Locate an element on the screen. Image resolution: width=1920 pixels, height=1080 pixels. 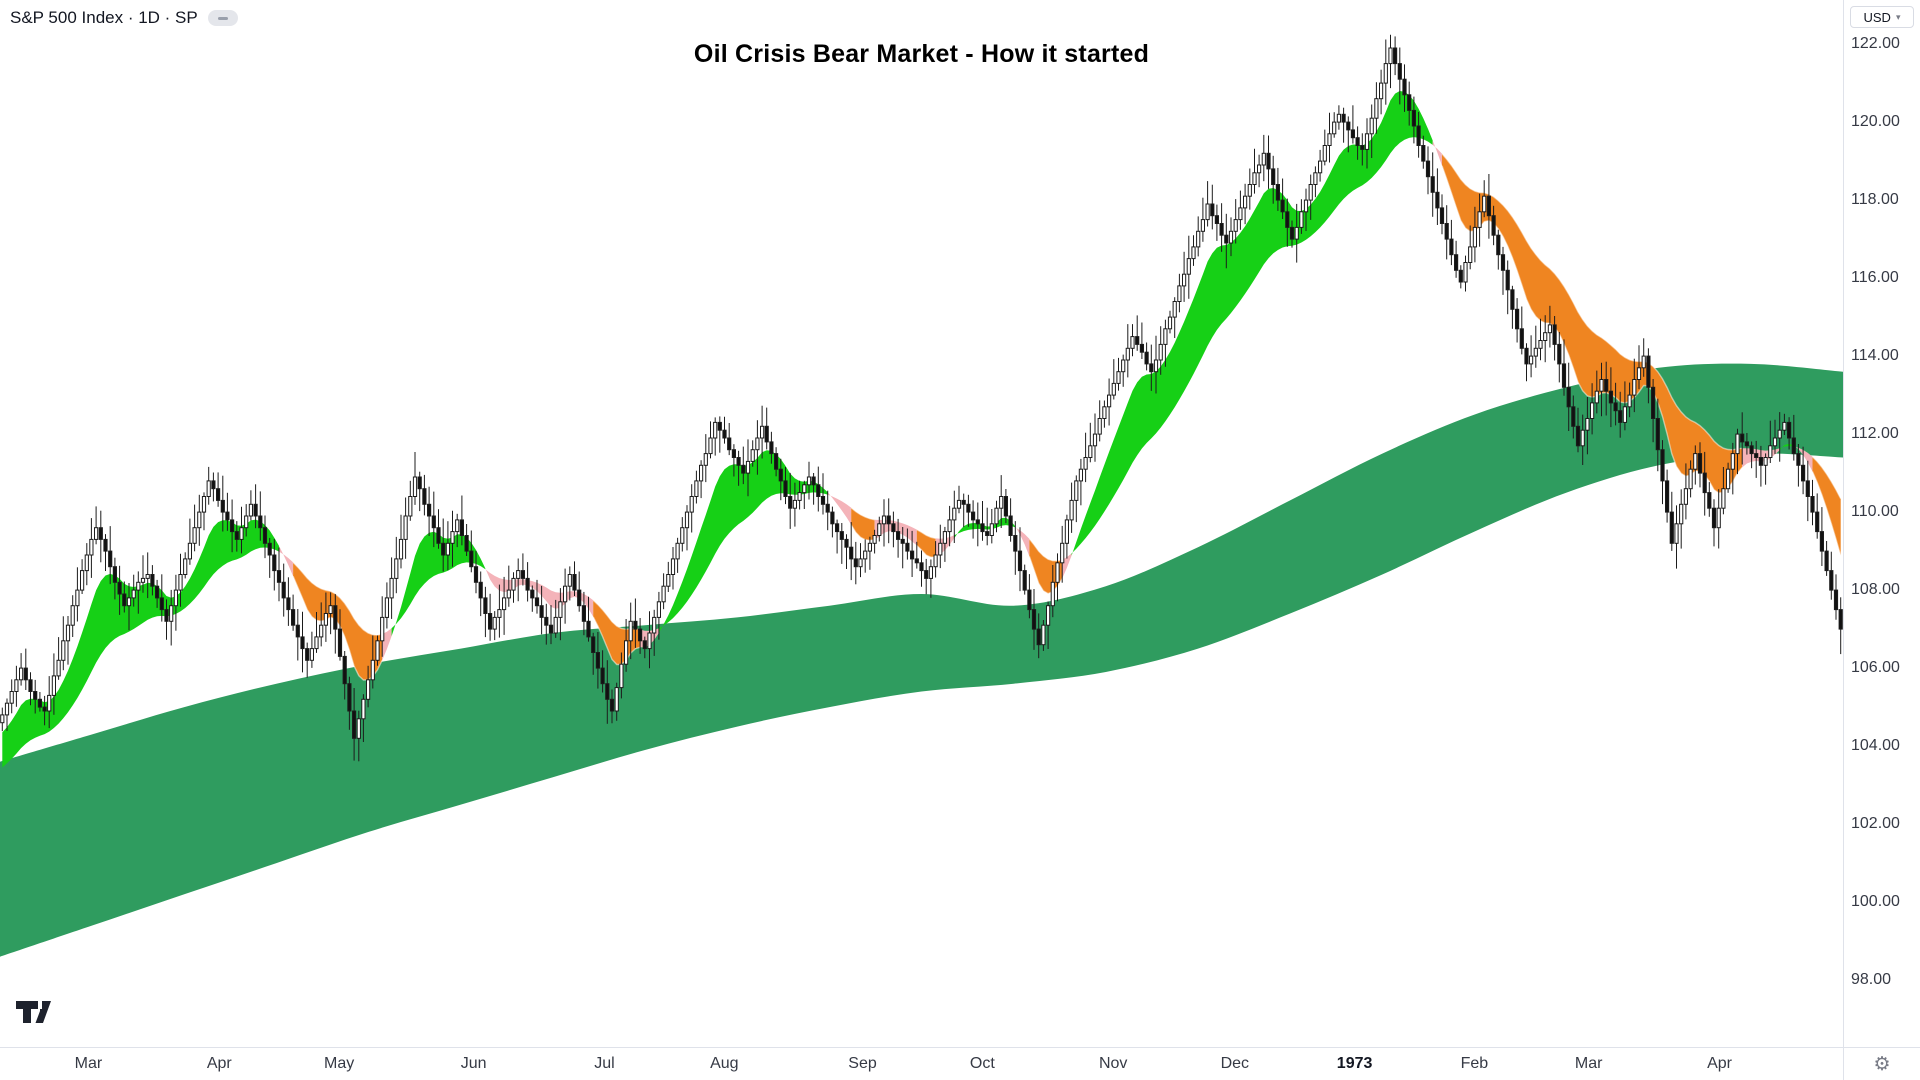
price-axis-label: 98.00 is located at coordinates (1871, 980).